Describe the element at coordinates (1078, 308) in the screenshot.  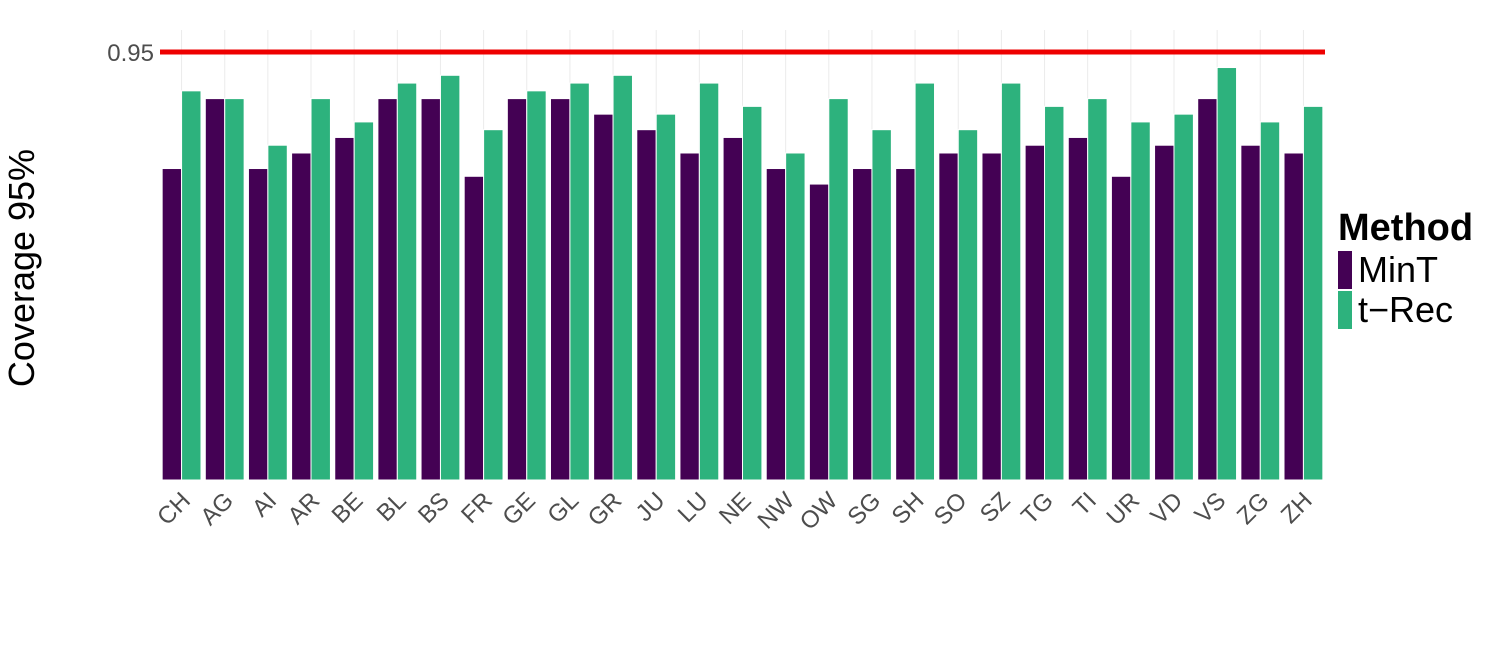
I see `bar-ti-mint` at that location.